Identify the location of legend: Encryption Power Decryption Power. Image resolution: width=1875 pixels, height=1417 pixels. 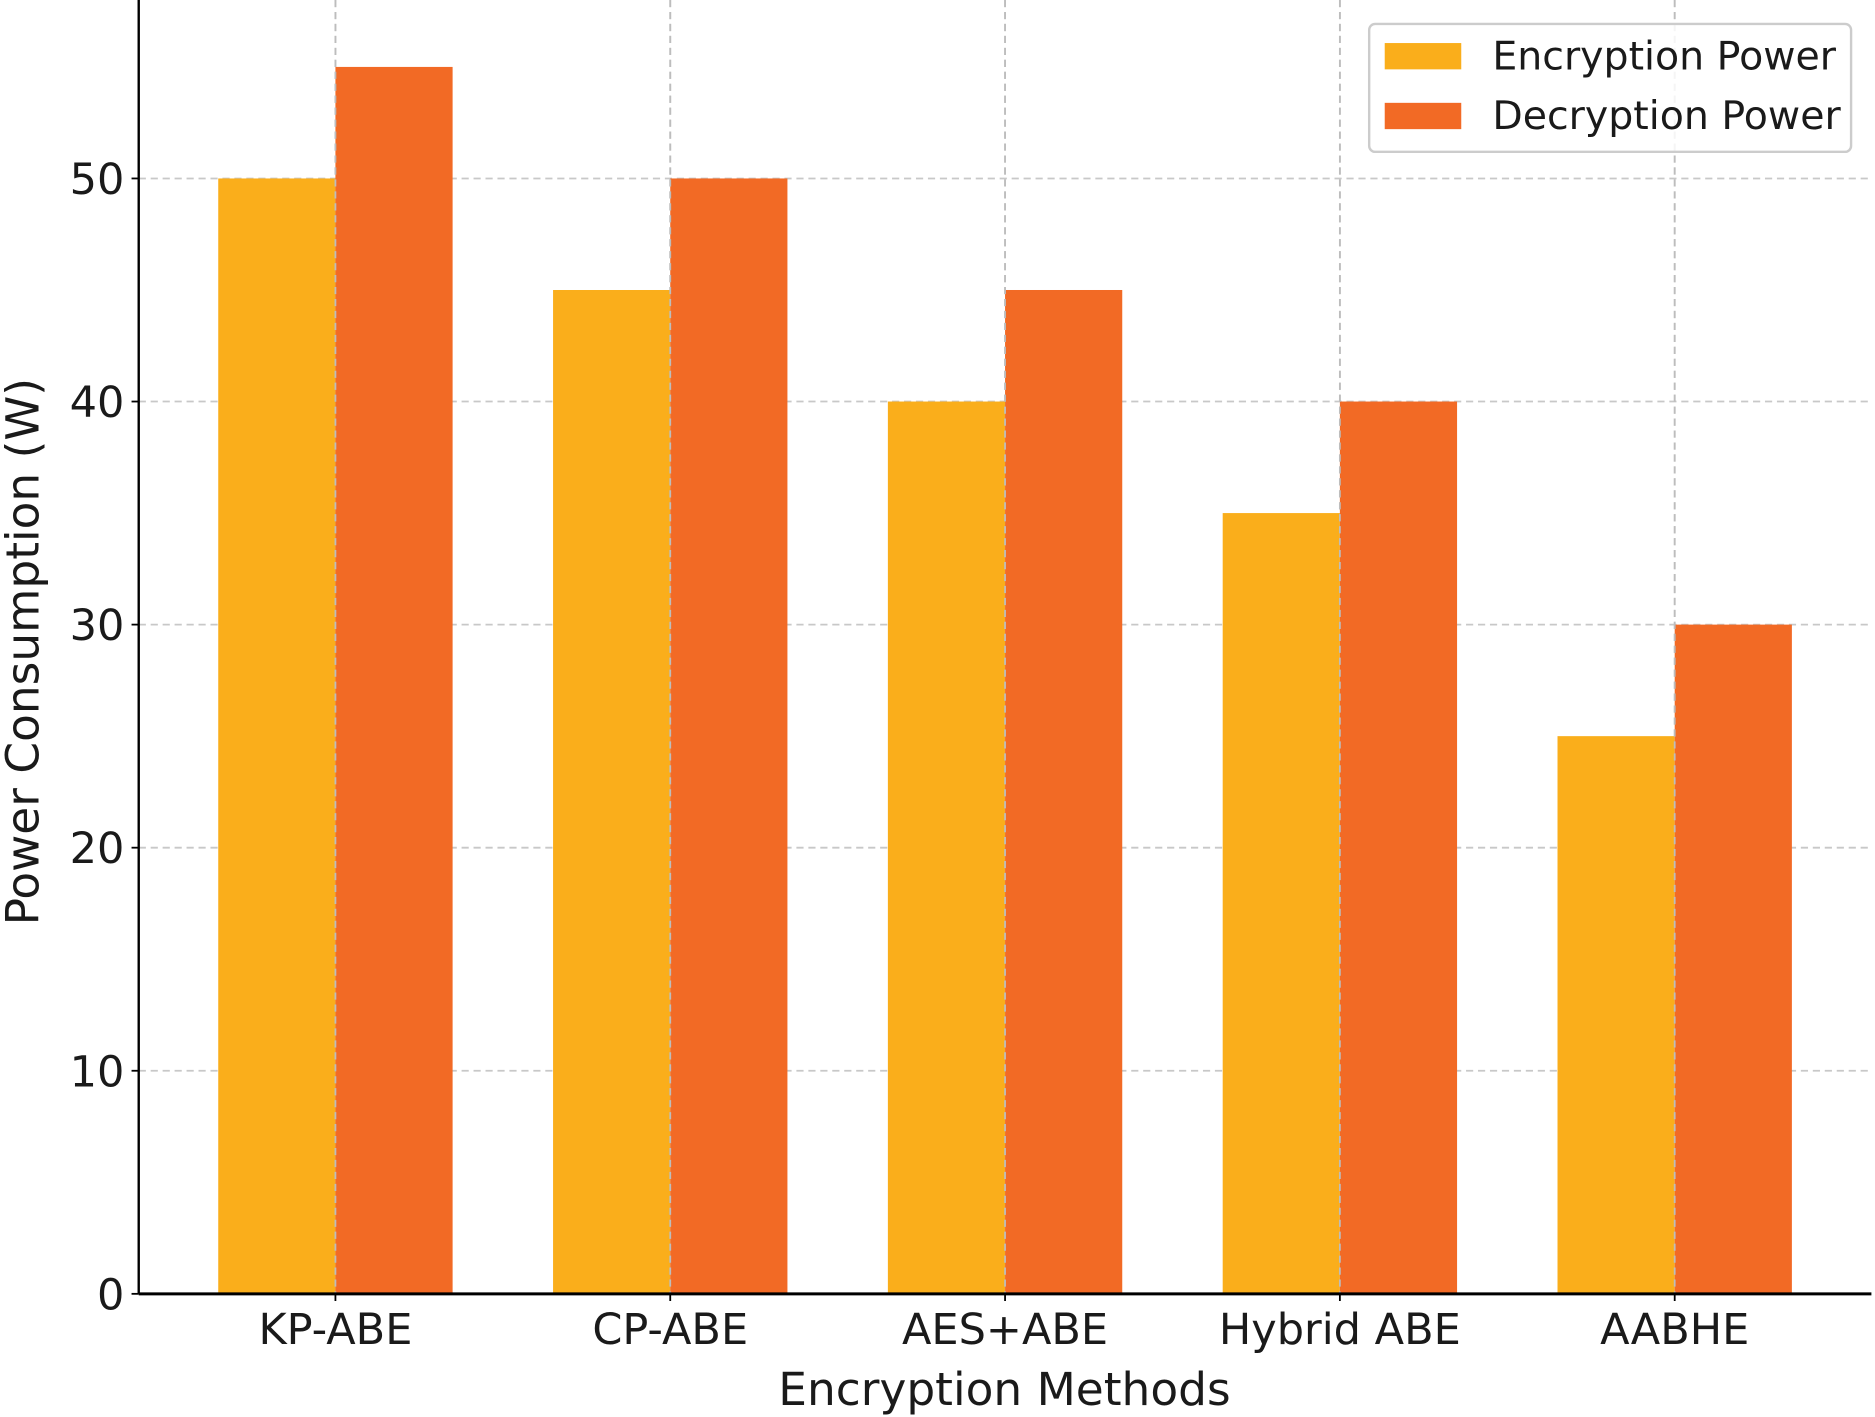
(1610, 88).